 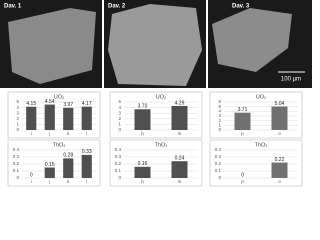 What do you see at coordinates (180, 159) in the screenshot?
I see `value-label: 0.24` at bounding box center [180, 159].